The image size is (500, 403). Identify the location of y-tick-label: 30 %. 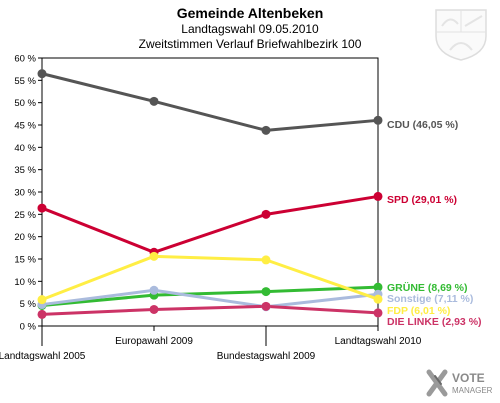
(25, 193).